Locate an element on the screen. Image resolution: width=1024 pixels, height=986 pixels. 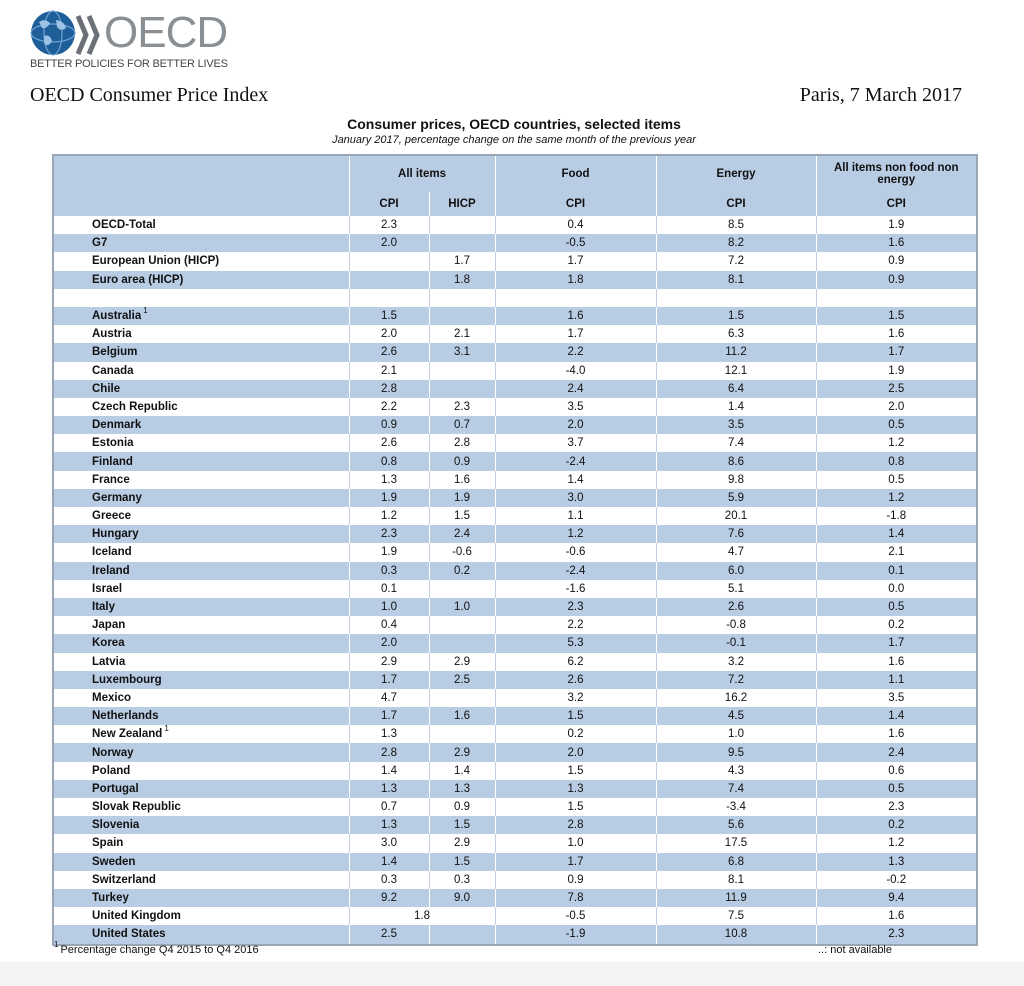
cell-food-cpi: -0.6 is located at coordinates (575, 552).